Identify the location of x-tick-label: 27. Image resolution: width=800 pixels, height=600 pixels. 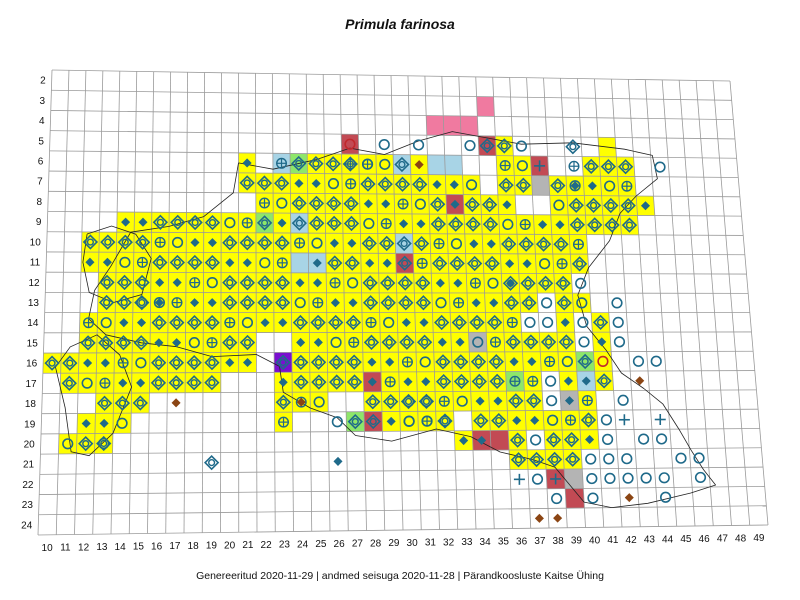
(358, 544).